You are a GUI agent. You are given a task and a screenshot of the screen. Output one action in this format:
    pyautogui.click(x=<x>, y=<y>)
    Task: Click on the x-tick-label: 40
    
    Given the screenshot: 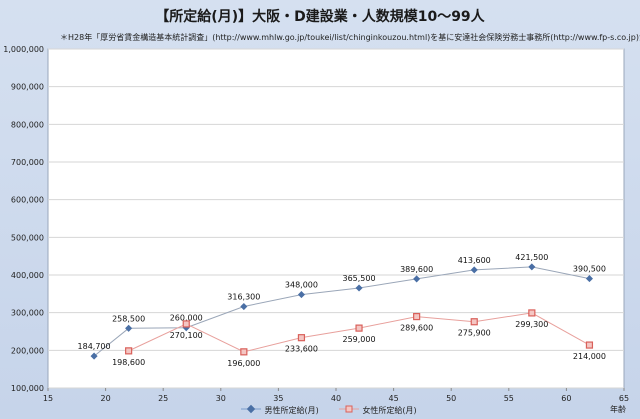 What is the action you would take?
    pyautogui.click(x=336, y=398)
    